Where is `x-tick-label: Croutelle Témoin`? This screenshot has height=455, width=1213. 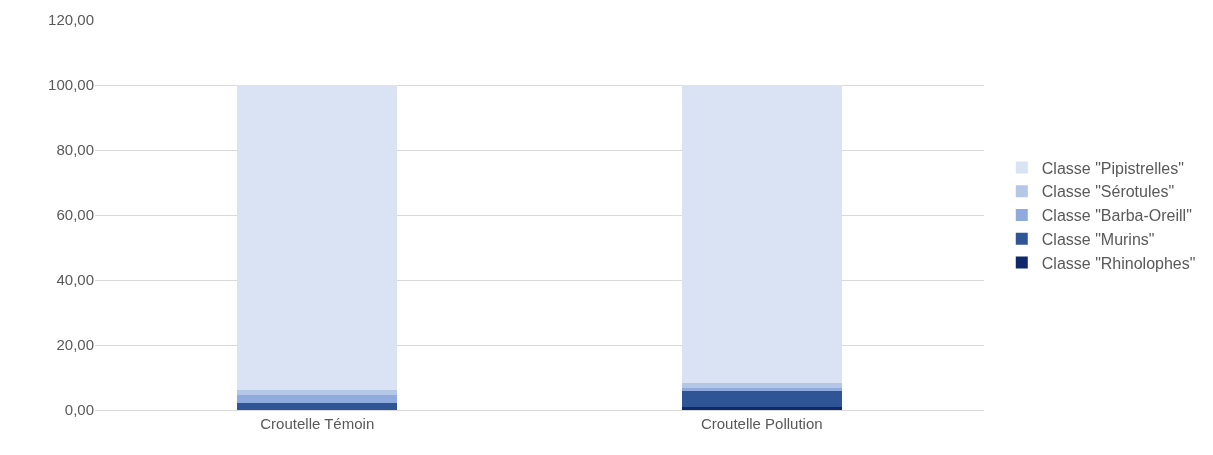 x-tick-label: Croutelle Témoin is located at coordinates (317, 423).